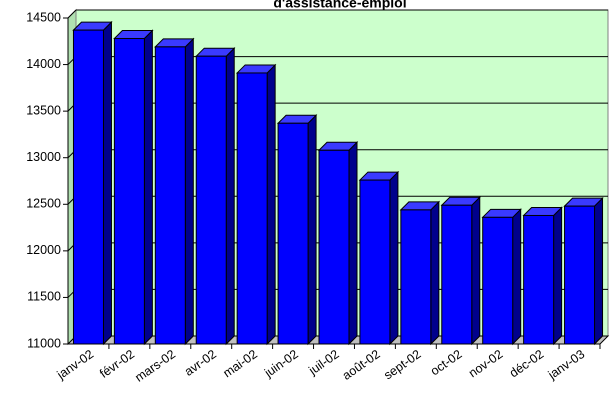 The image size is (615, 398). Describe the element at coordinates (43, 17) in the screenshot. I see `y-tick-label: 14500` at that location.